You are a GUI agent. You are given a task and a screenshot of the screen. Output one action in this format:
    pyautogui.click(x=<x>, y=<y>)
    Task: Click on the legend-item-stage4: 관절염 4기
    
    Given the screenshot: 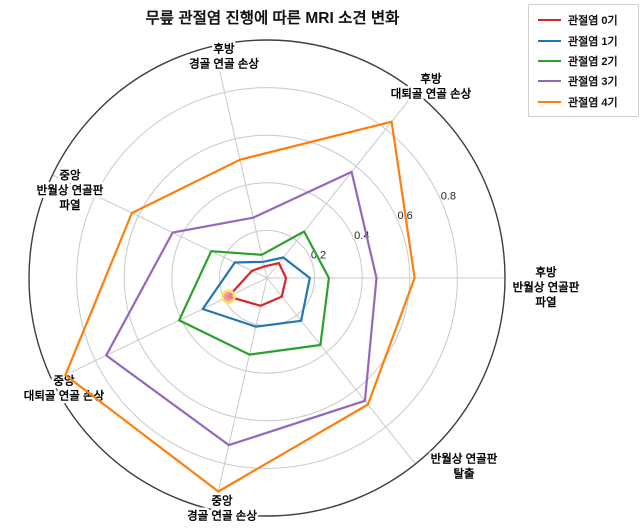 What is the action you would take?
    pyautogui.click(x=583, y=102)
    